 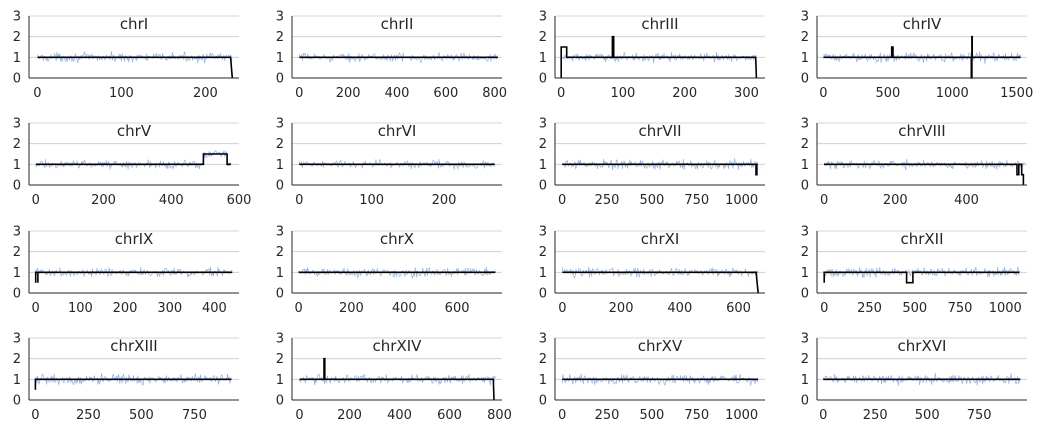 What do you see at coordinates (652, 162) in the screenshot?
I see `panel-chrVII: 0 1 2 3 0 250 500 750 1000 chrVII` at bounding box center [652, 162].